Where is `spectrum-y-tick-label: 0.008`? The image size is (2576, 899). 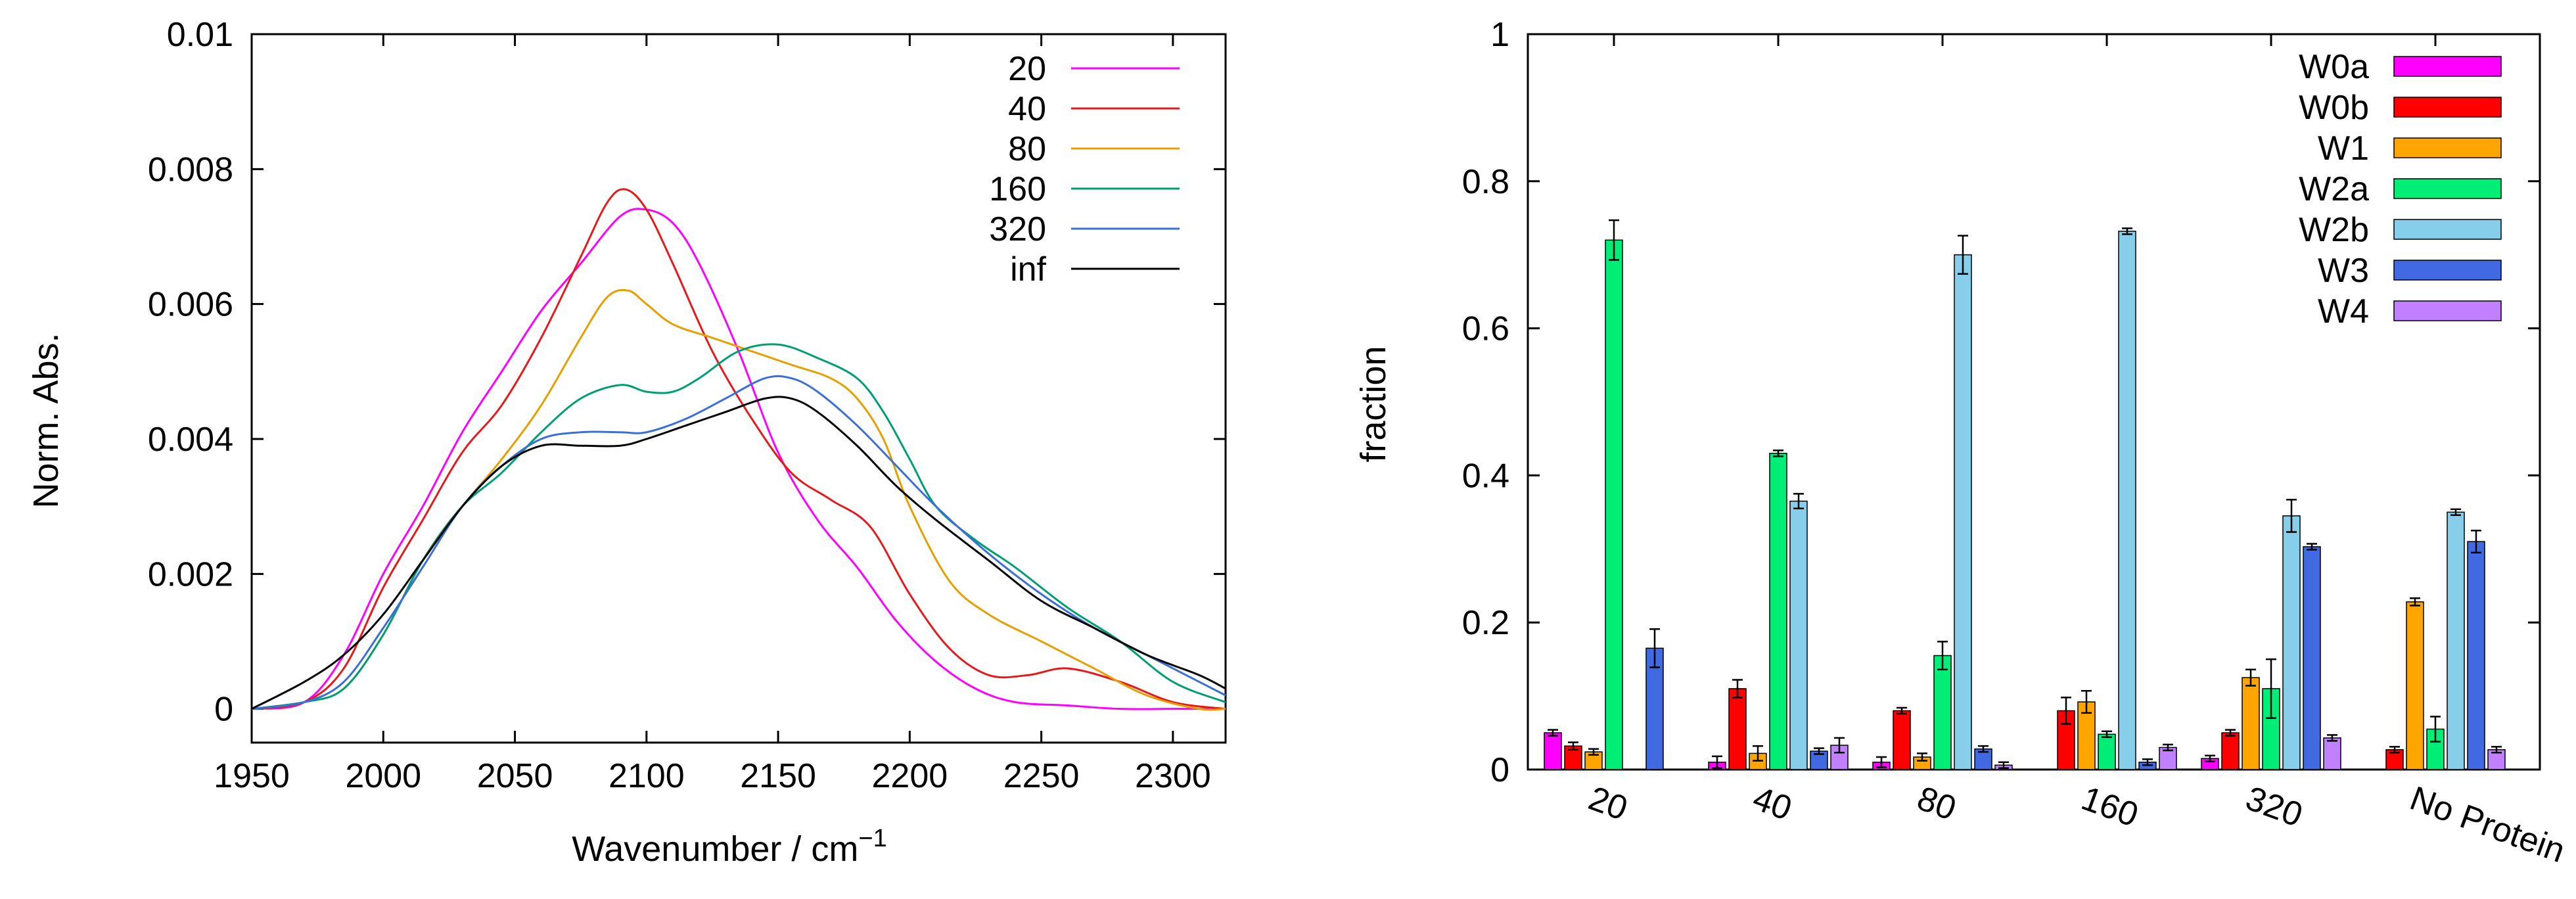
spectrum-y-tick-label: 0.008 is located at coordinates (191, 169).